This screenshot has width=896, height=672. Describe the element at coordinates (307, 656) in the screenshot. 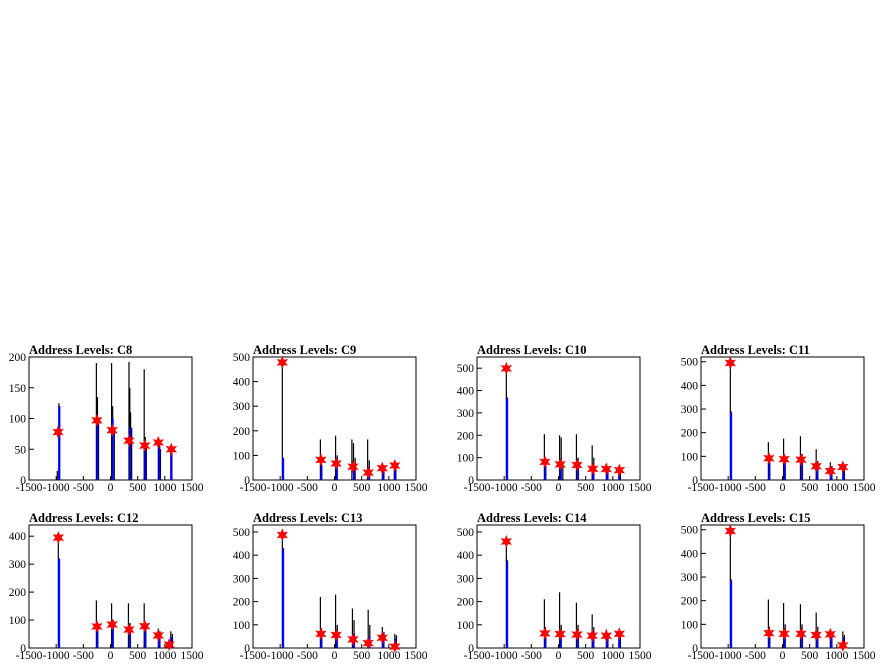

I see `x-tick-label: -500` at that location.